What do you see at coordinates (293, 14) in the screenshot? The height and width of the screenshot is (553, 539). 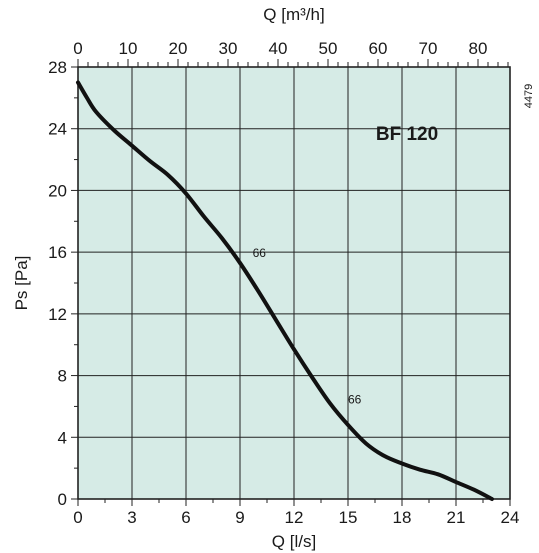 I see `x2-axis-label: Q [m³/h]` at bounding box center [293, 14].